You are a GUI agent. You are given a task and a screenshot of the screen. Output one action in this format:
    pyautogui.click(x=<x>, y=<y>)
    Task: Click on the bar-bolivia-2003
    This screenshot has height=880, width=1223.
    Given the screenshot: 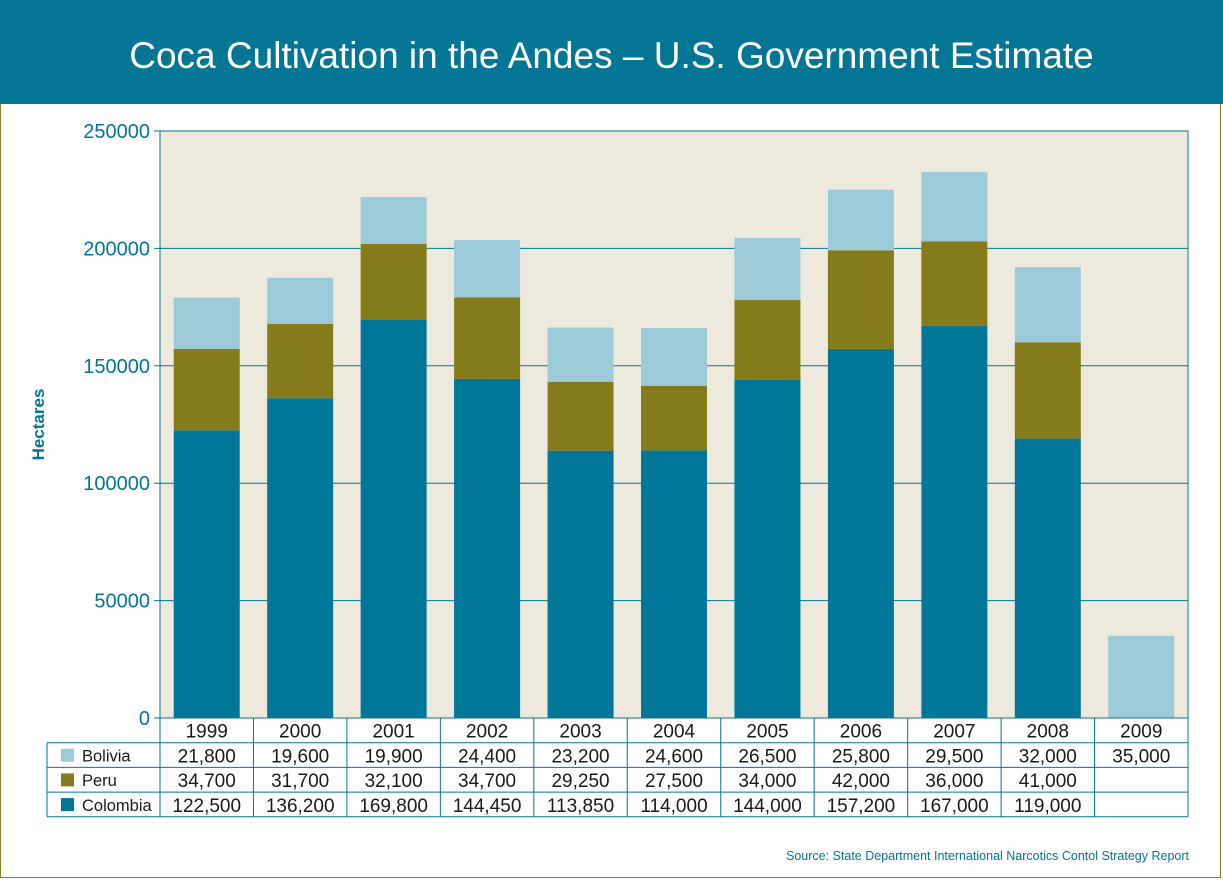 What is the action you would take?
    pyautogui.click(x=580, y=355)
    